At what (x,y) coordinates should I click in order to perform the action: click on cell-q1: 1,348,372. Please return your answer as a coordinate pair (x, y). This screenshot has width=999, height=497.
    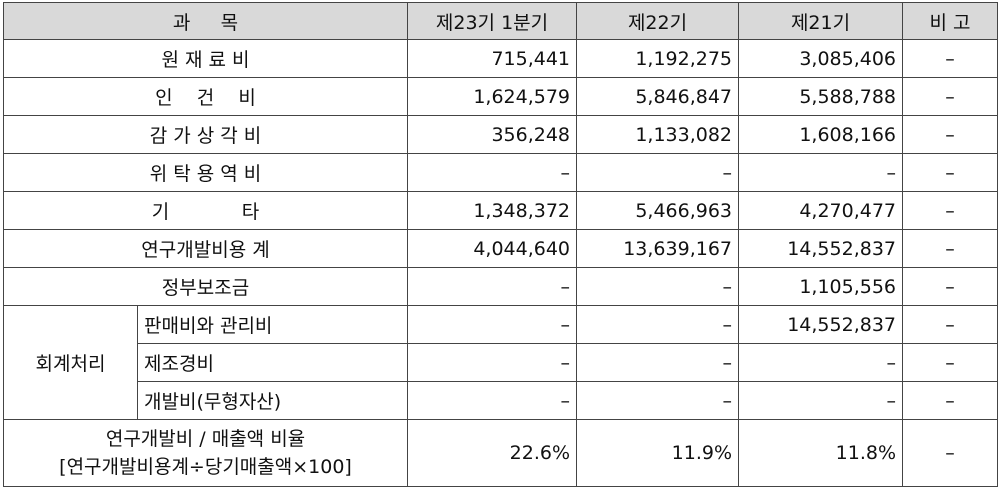
    Looking at the image, I should click on (492, 210).